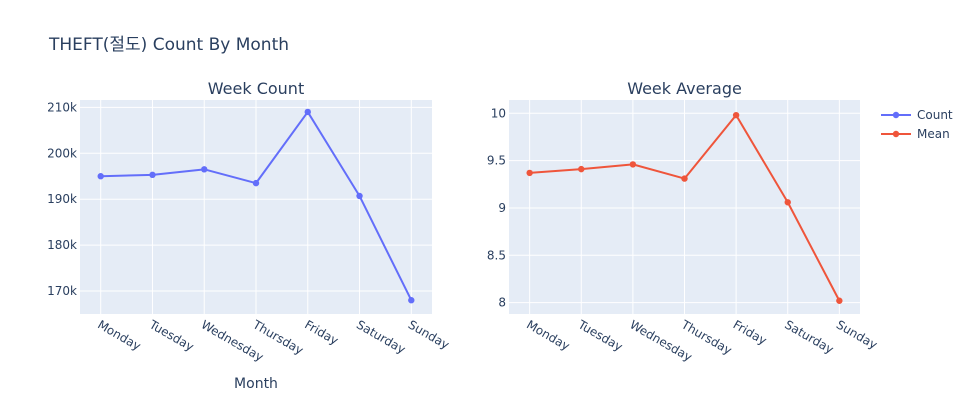 Image resolution: width=970 pixels, height=400 pixels. What do you see at coordinates (256, 88) in the screenshot?
I see `subplot-title: Week Count` at bounding box center [256, 88].